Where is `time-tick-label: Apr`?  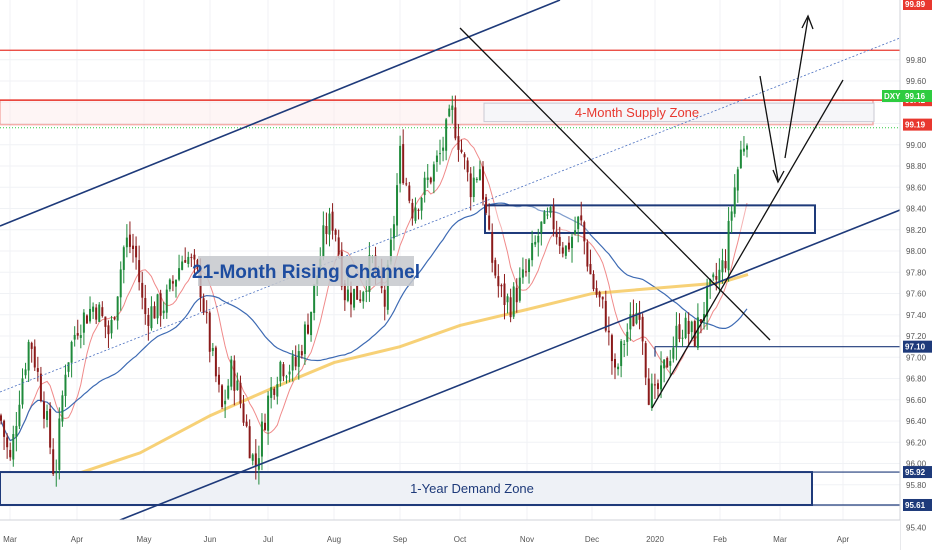 time-tick-label: Apr is located at coordinates (77, 539).